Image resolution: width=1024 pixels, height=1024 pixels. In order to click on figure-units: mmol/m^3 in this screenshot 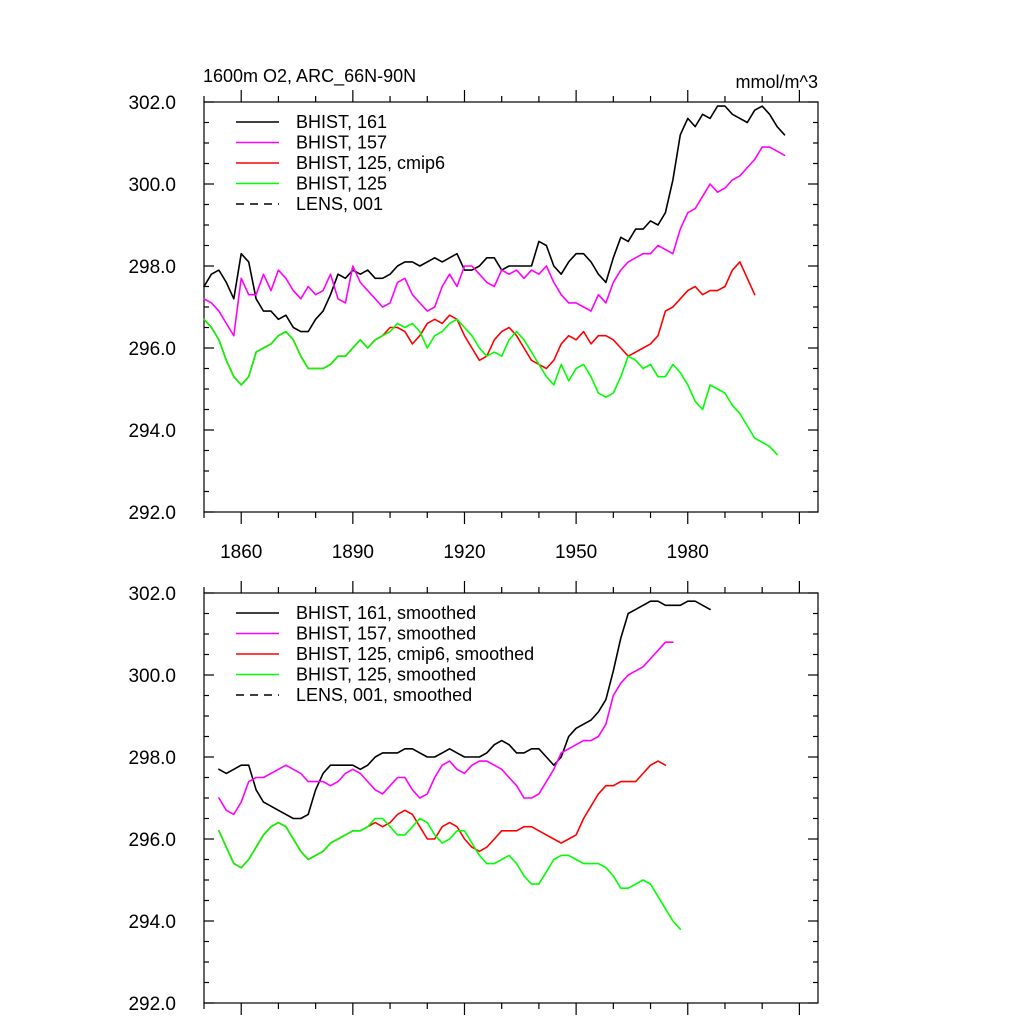, I will do `click(777, 82)`.